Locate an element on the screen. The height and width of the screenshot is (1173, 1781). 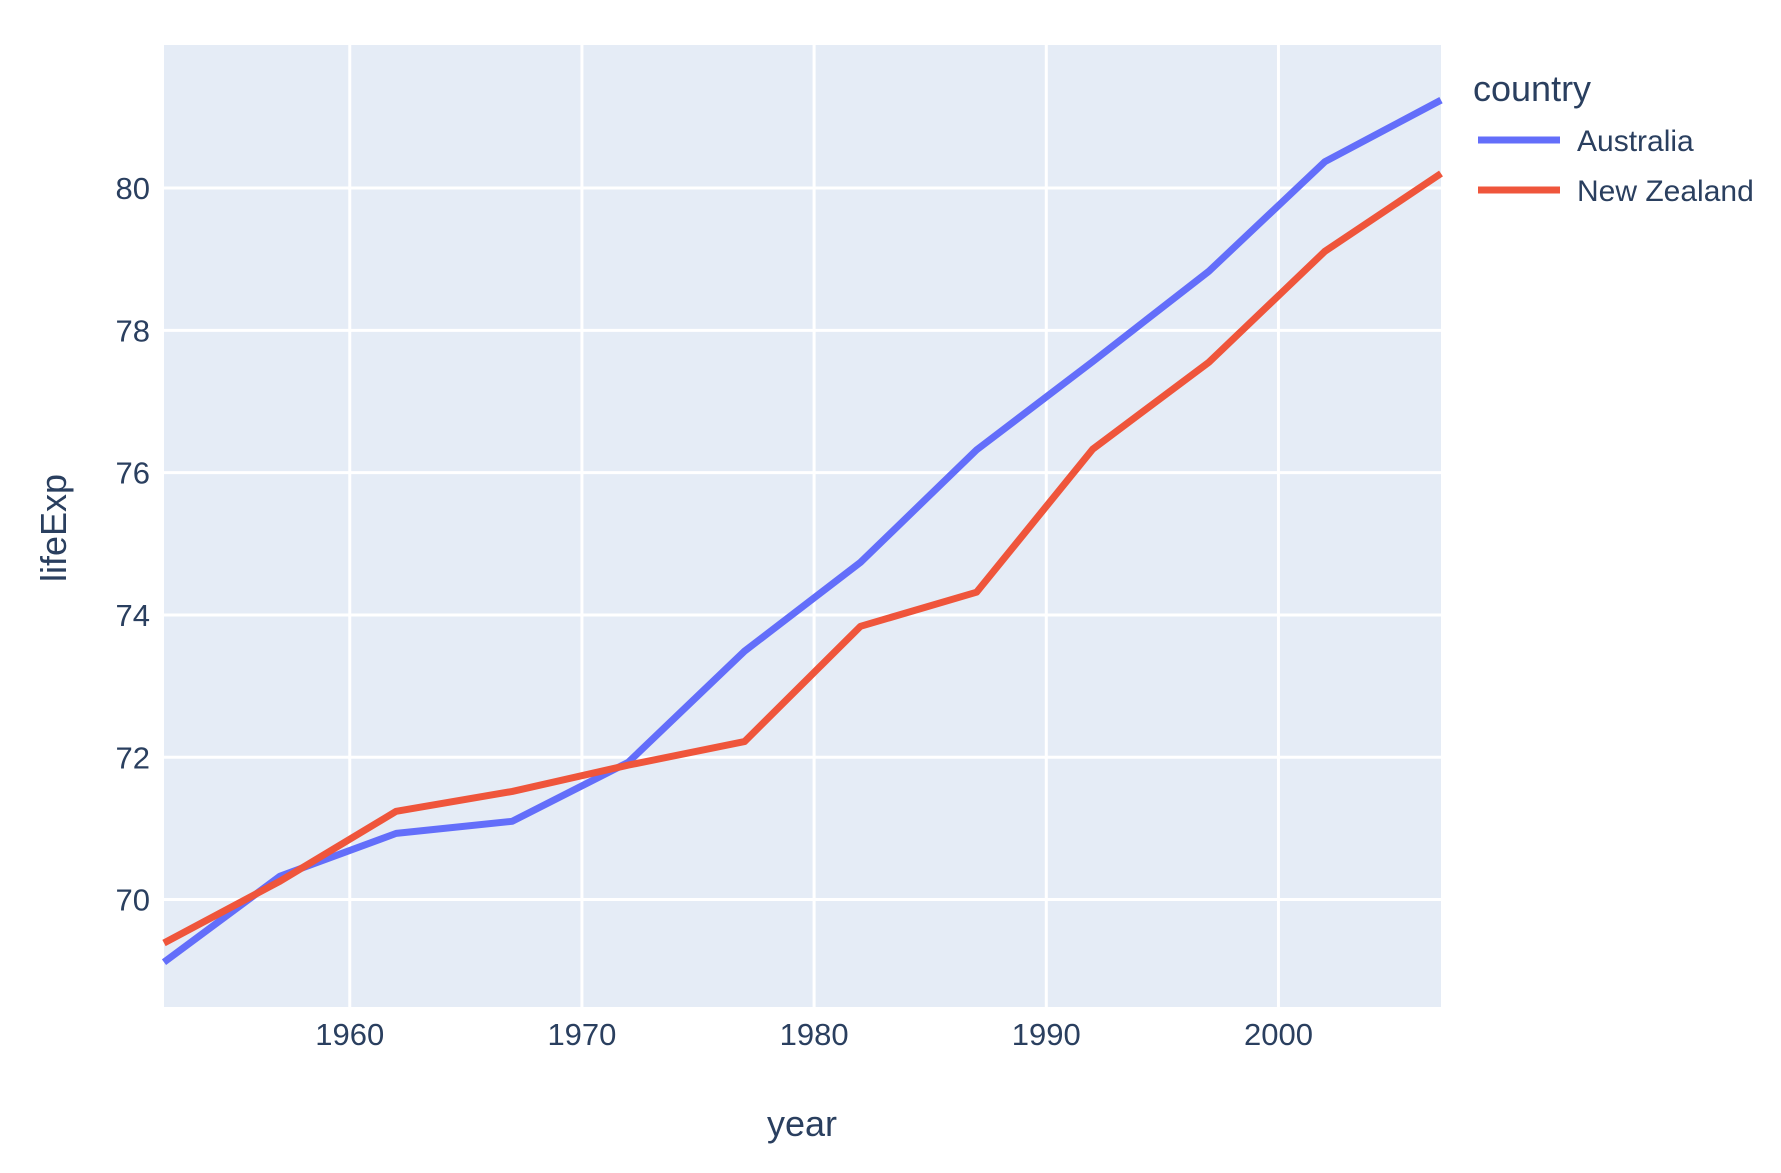
x-tick-1990: 1990 is located at coordinates (1046, 1034).